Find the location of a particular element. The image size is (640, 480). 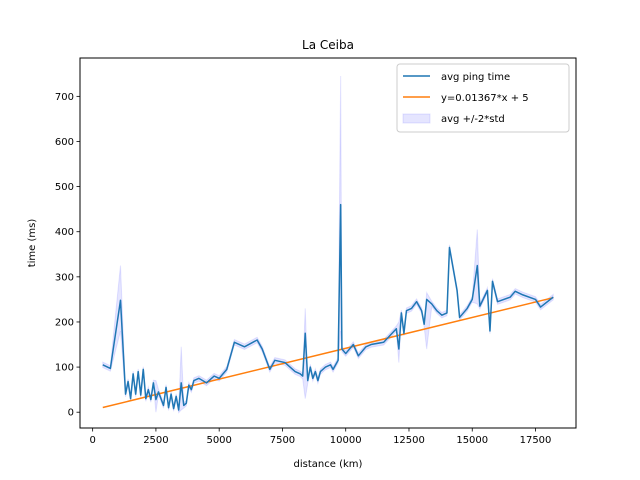

y-axis-label: time (ms) is located at coordinates (32, 243).